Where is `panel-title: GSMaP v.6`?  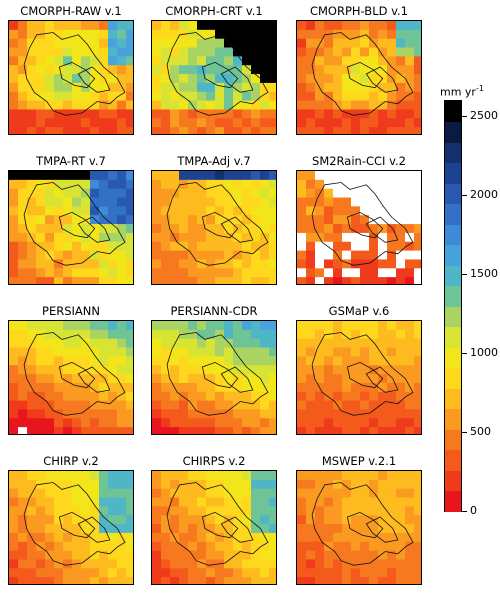 panel-title: GSMaP v.6 is located at coordinates (359, 311).